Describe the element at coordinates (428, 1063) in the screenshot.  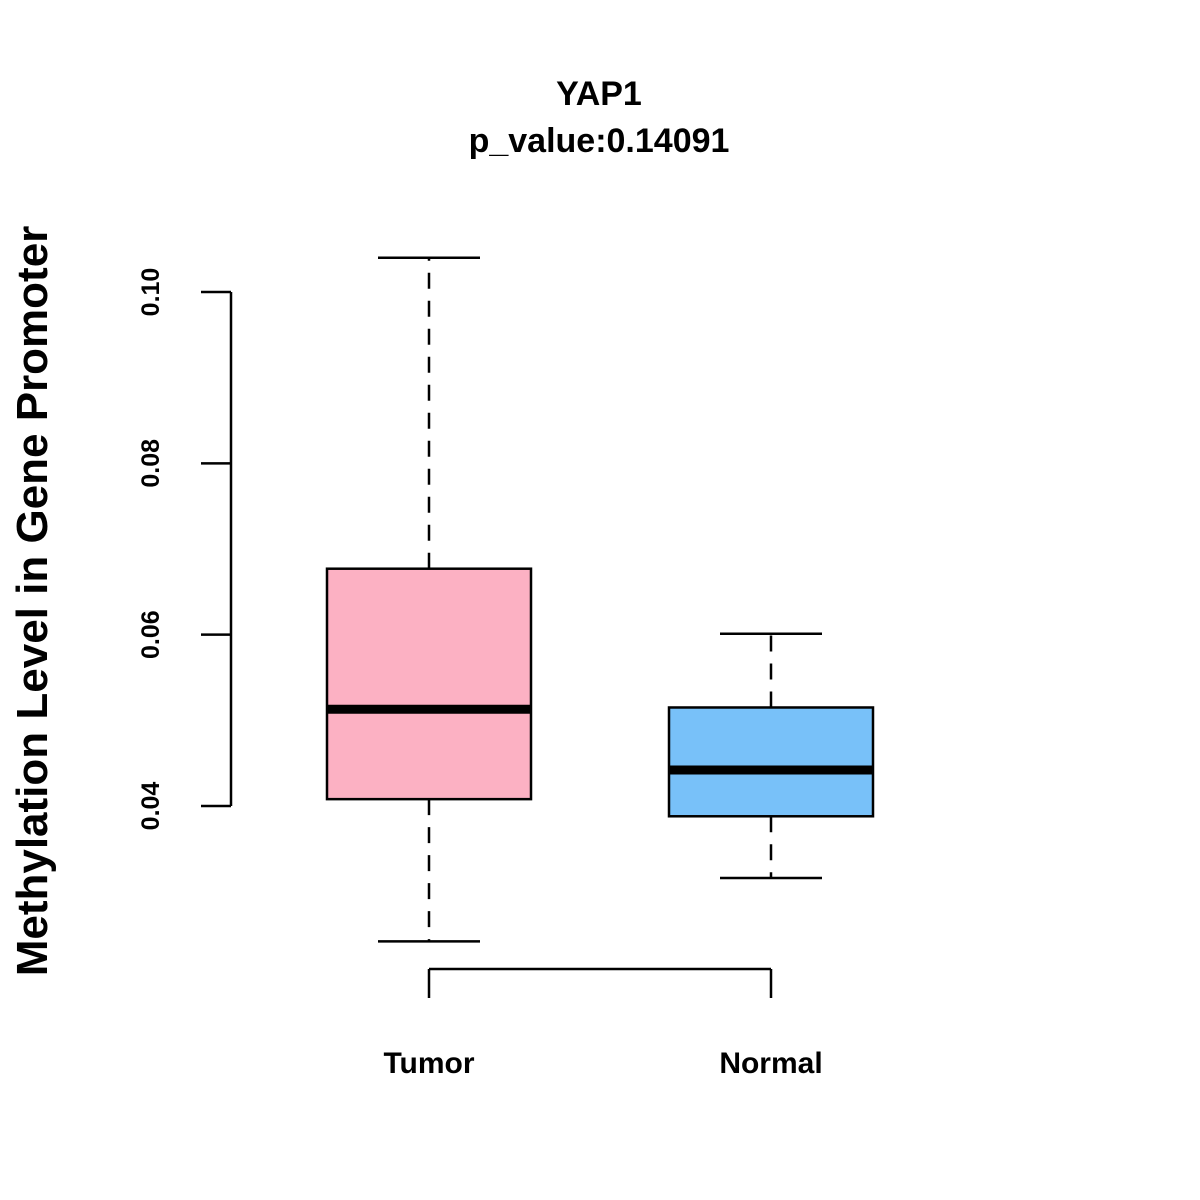
I see `x-tick-label-tumor: Tumor` at that location.